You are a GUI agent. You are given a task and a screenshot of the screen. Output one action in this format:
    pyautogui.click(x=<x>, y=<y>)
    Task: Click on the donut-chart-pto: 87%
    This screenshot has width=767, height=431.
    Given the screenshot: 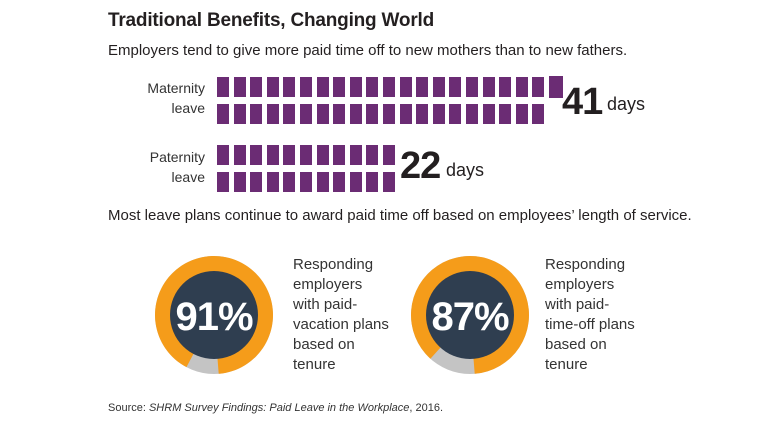 What is the action you would take?
    pyautogui.click(x=469, y=314)
    